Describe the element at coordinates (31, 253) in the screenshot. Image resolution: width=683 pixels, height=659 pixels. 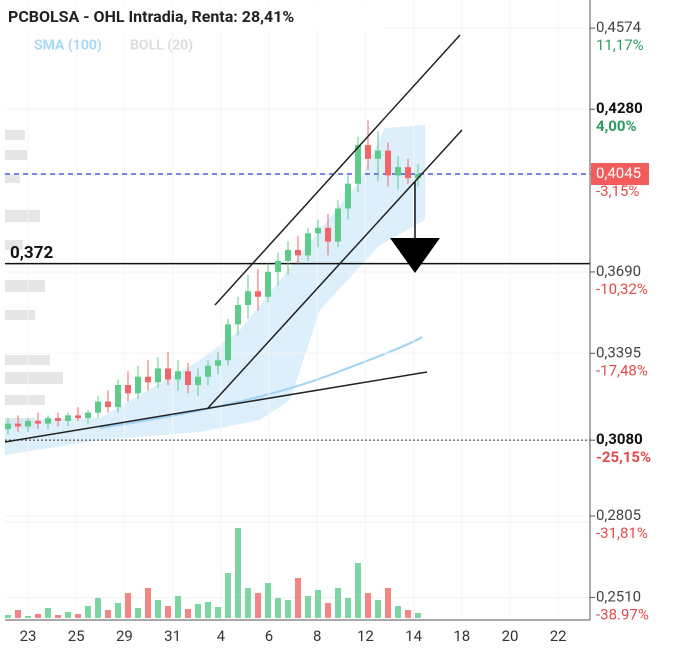
I see `level-label: 0,372` at that location.